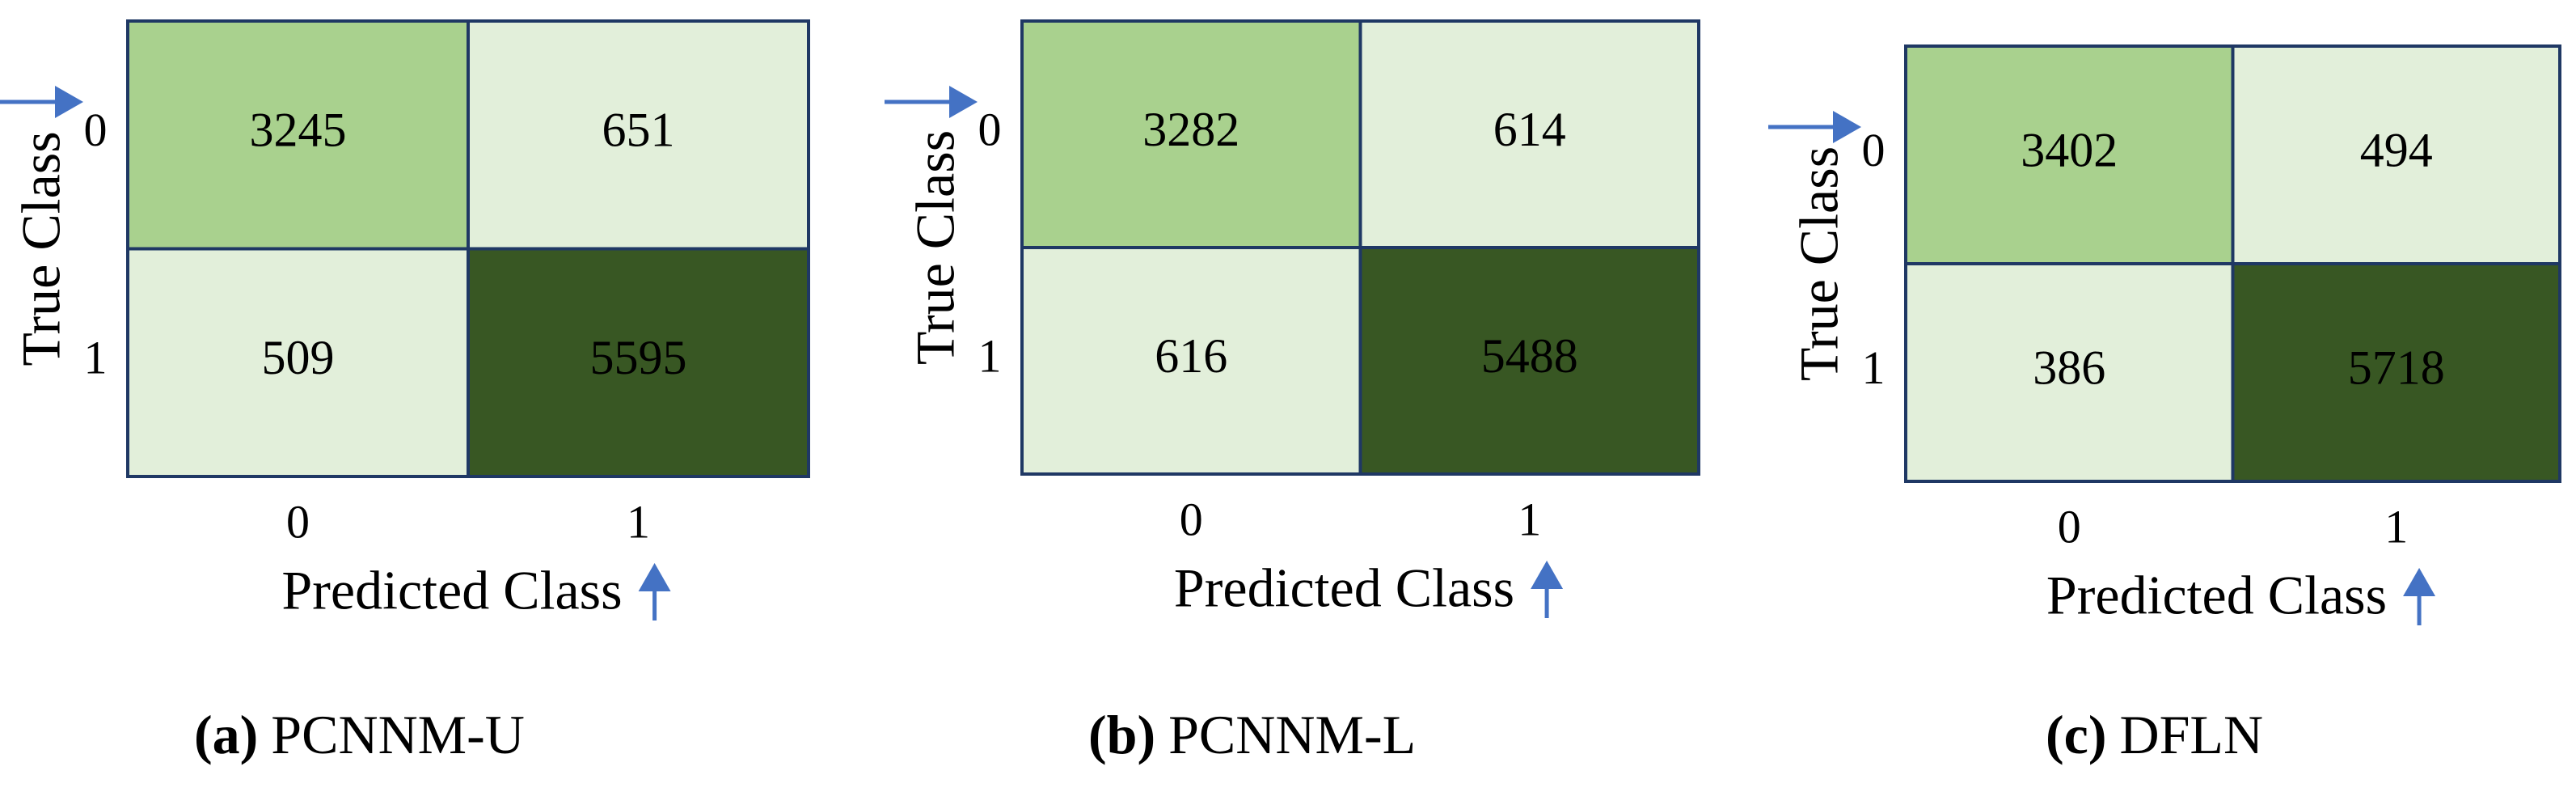  Describe the element at coordinates (298, 130) in the screenshot. I see `cell-value: 3245` at that location.